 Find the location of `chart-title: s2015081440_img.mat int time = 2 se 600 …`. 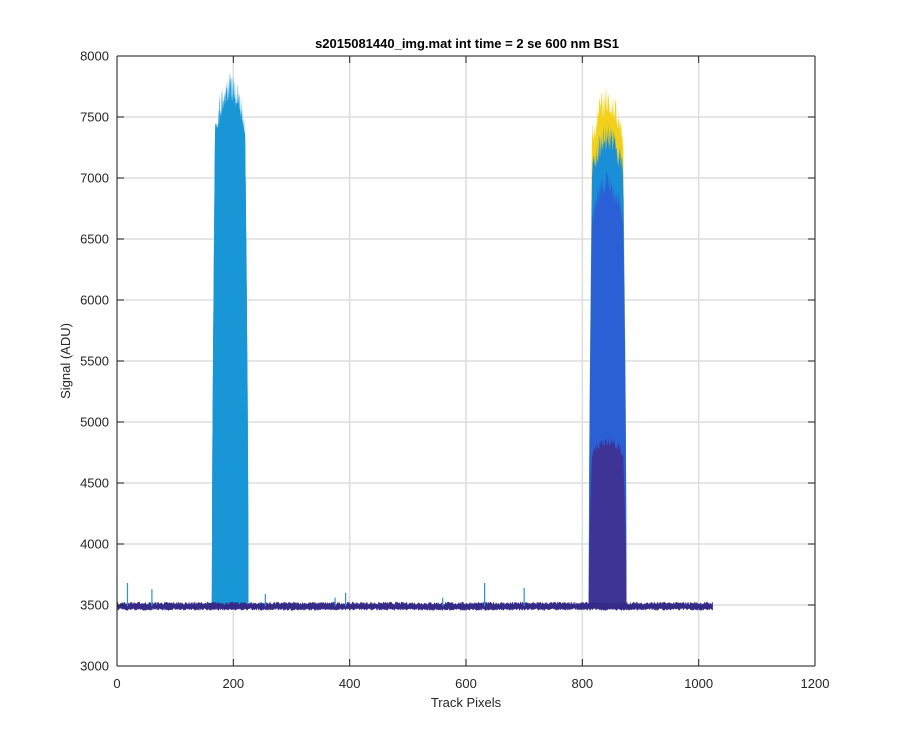

chart-title: s2015081440_img.mat int time = 2 se 600 … is located at coordinates (467, 43).